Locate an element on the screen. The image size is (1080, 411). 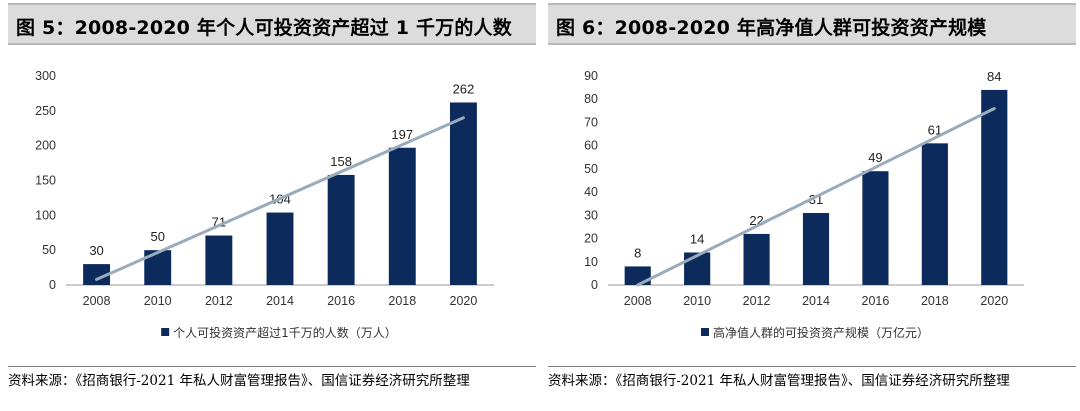
title-bar: 图 6：2008-2020 年高净值人群可投资资产规模 is located at coordinates (812, 24).